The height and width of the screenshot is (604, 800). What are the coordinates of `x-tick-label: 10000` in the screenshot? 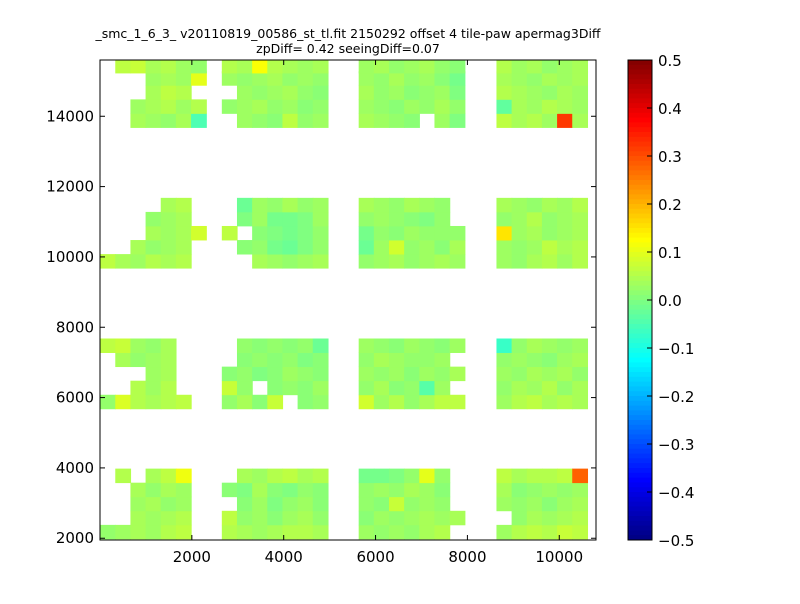 It's located at (559, 557).